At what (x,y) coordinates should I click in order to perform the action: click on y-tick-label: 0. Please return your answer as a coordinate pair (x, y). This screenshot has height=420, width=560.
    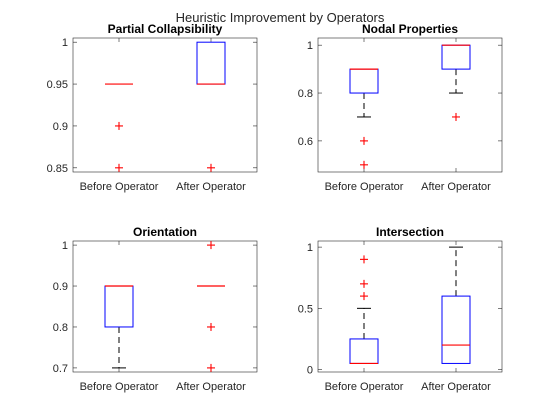
    Looking at the image, I should click on (310, 371).